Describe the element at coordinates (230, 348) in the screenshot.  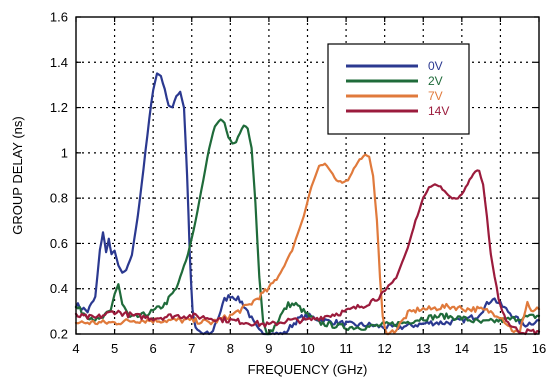
I see `x-tick-label: 8` at that location.